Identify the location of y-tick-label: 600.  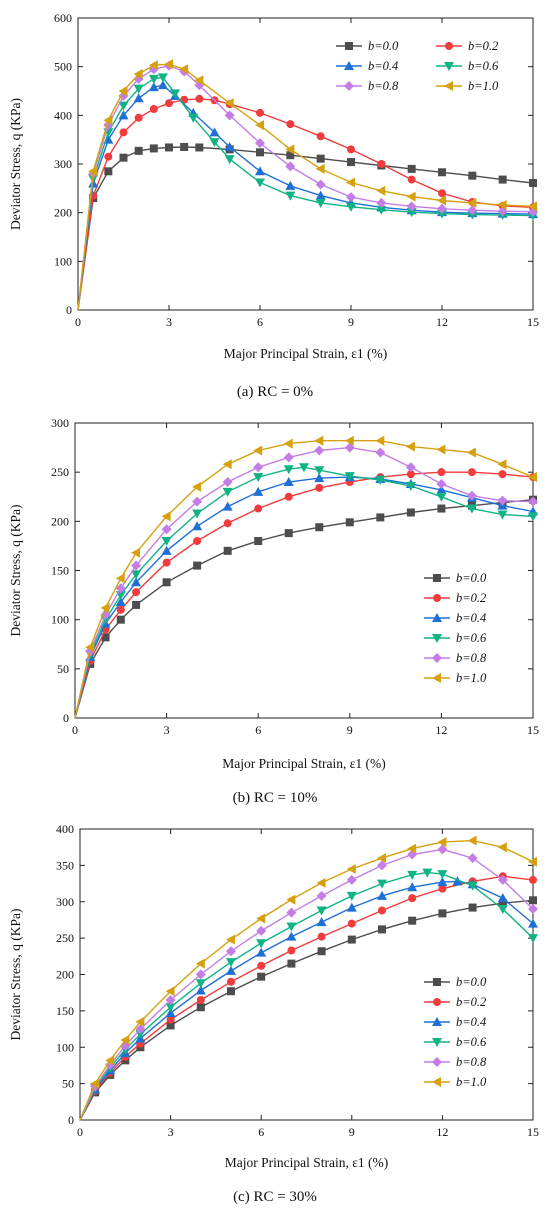
(63, 18).